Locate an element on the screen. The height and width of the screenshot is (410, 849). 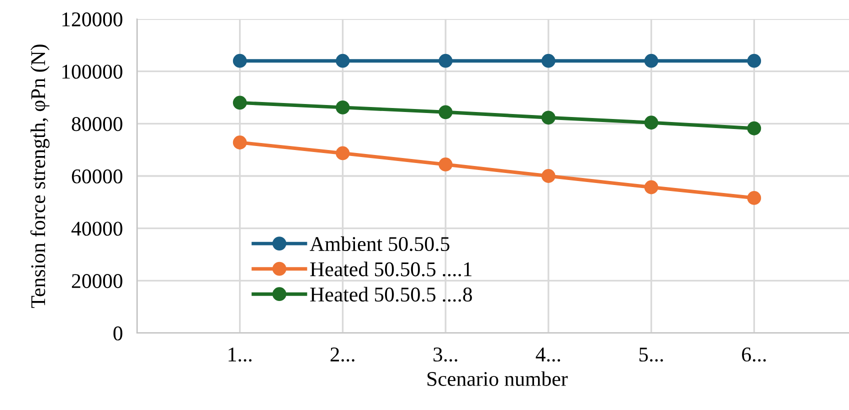
legend-label: Ambient 50.50.5 is located at coordinates (380, 244).